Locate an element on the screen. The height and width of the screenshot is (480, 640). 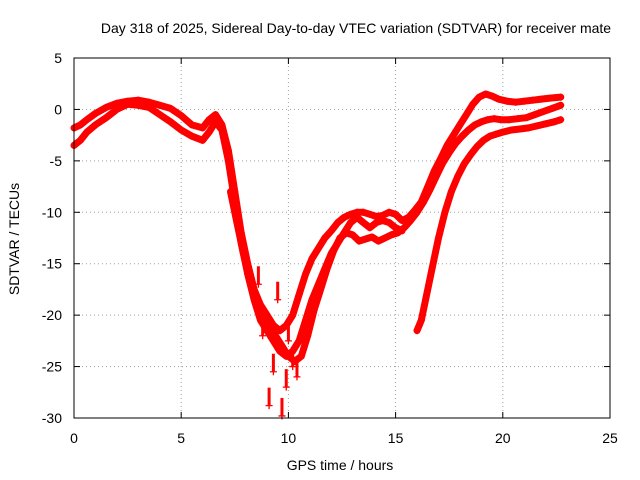
y-tick-label: -15 is located at coordinates (52, 264).